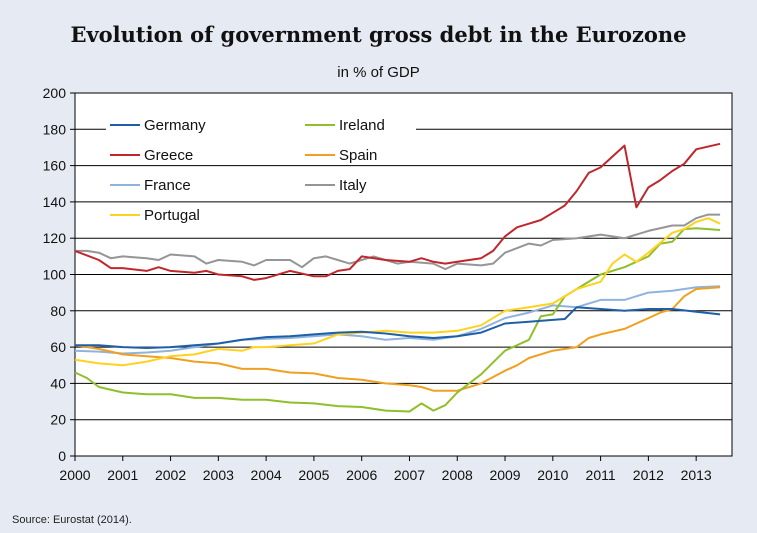 The height and width of the screenshot is (533, 757). Describe the element at coordinates (58, 383) in the screenshot. I see `y-tick-label-40: 40` at that location.